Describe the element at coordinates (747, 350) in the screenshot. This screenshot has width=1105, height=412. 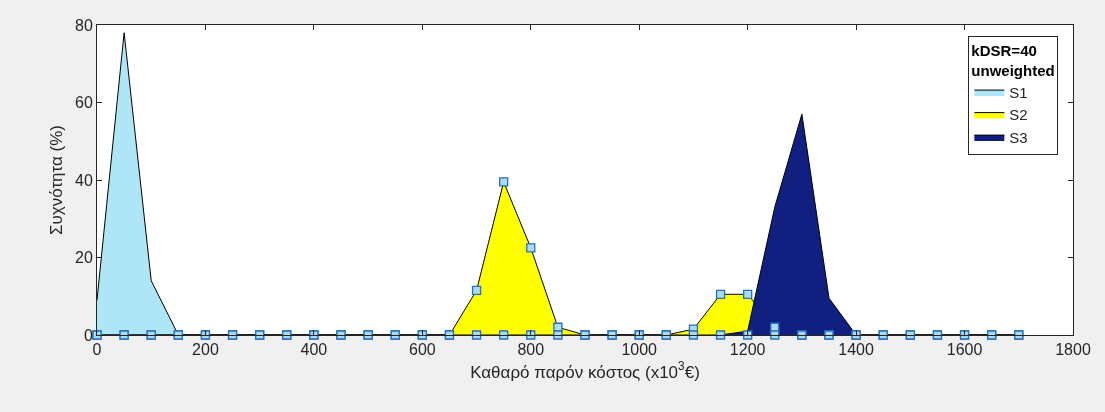
I see `x-tick-label: 1200` at that location.